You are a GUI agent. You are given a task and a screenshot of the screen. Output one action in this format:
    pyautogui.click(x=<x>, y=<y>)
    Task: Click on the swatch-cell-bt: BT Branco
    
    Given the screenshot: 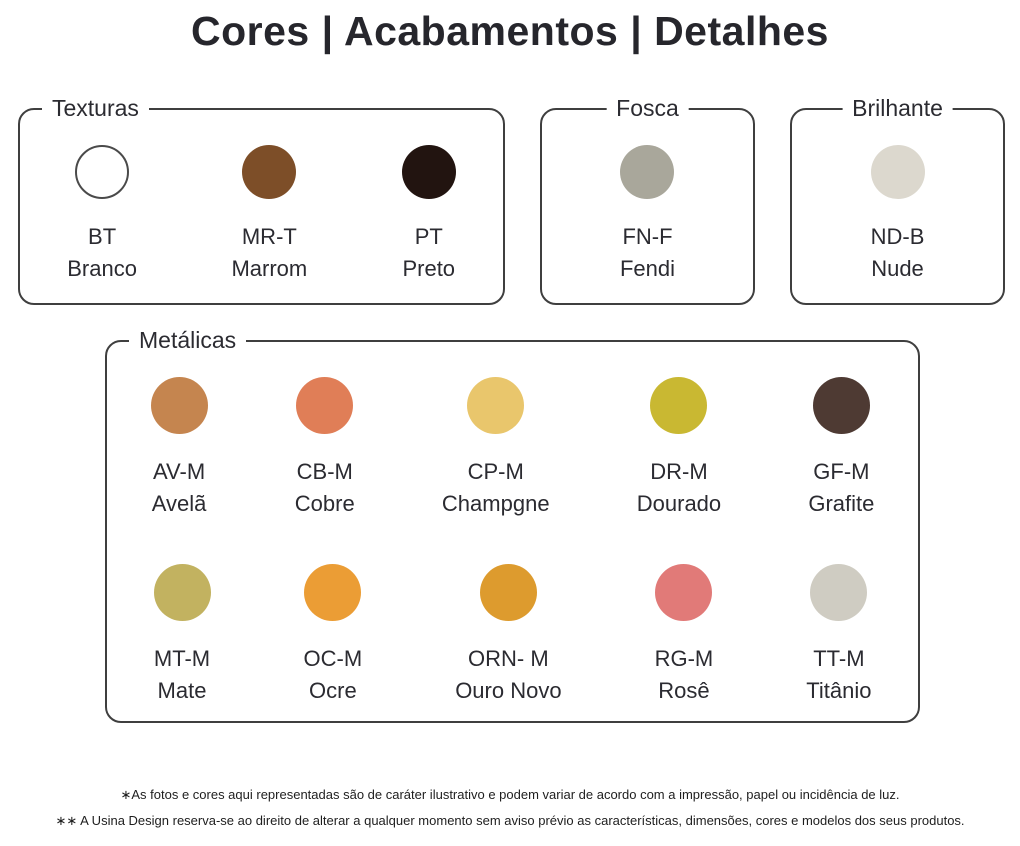 What is the action you would take?
    pyautogui.click(x=102, y=215)
    